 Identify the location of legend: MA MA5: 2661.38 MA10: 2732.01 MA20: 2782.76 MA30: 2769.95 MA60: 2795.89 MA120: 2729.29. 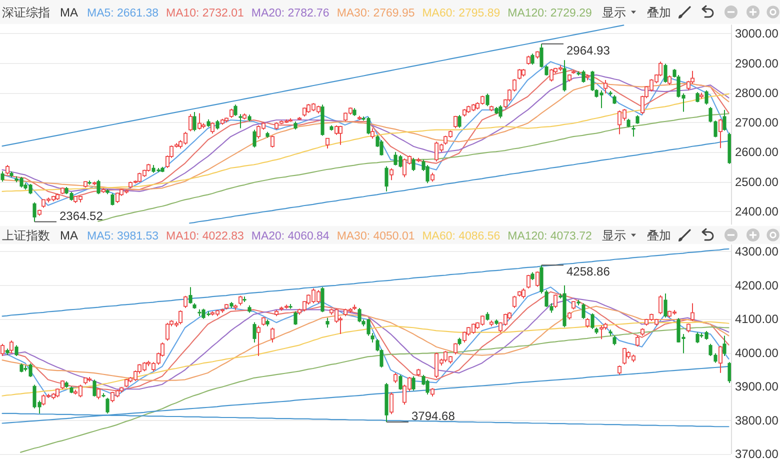
(326, 12).